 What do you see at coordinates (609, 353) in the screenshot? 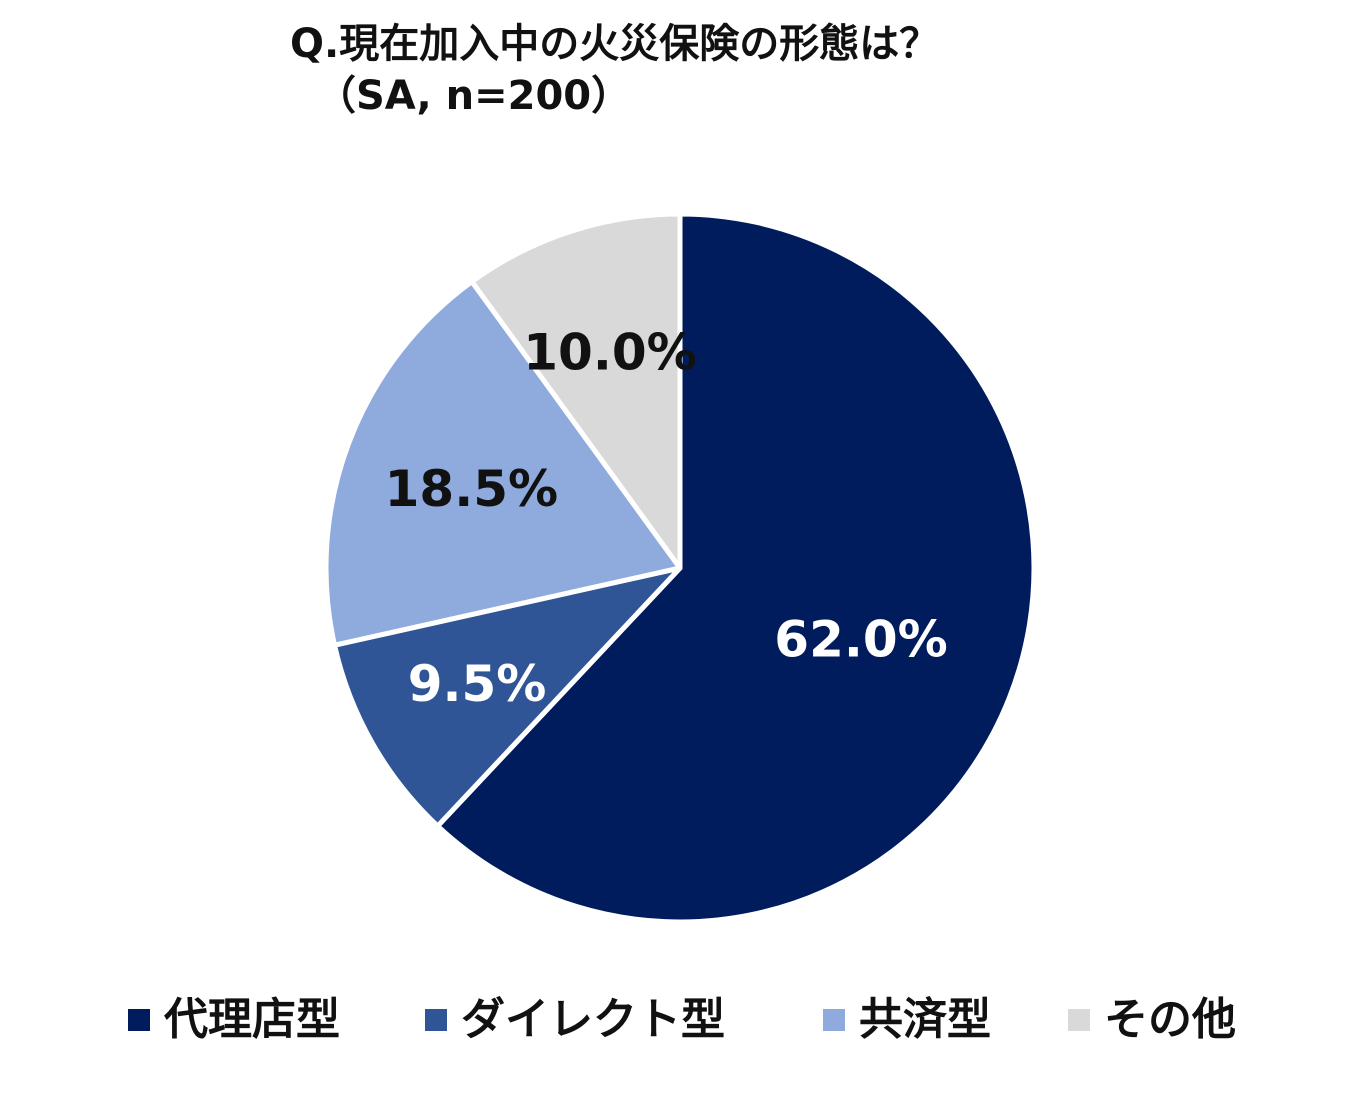
I see `pie-data-label-other: 10.0%` at bounding box center [609, 353].